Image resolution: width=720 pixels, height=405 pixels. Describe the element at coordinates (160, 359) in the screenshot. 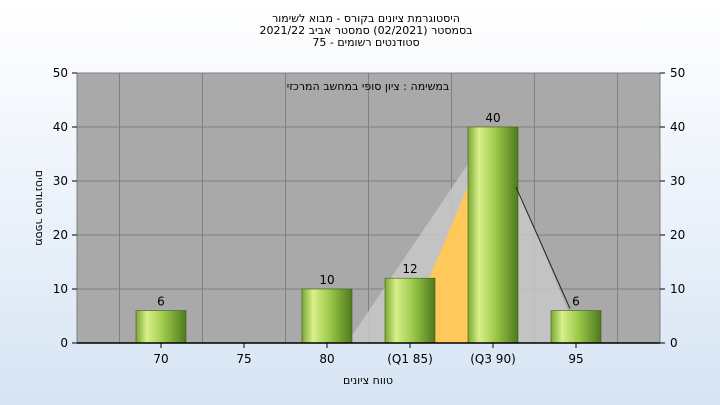

I see `x-tick-label-0: 70` at that location.